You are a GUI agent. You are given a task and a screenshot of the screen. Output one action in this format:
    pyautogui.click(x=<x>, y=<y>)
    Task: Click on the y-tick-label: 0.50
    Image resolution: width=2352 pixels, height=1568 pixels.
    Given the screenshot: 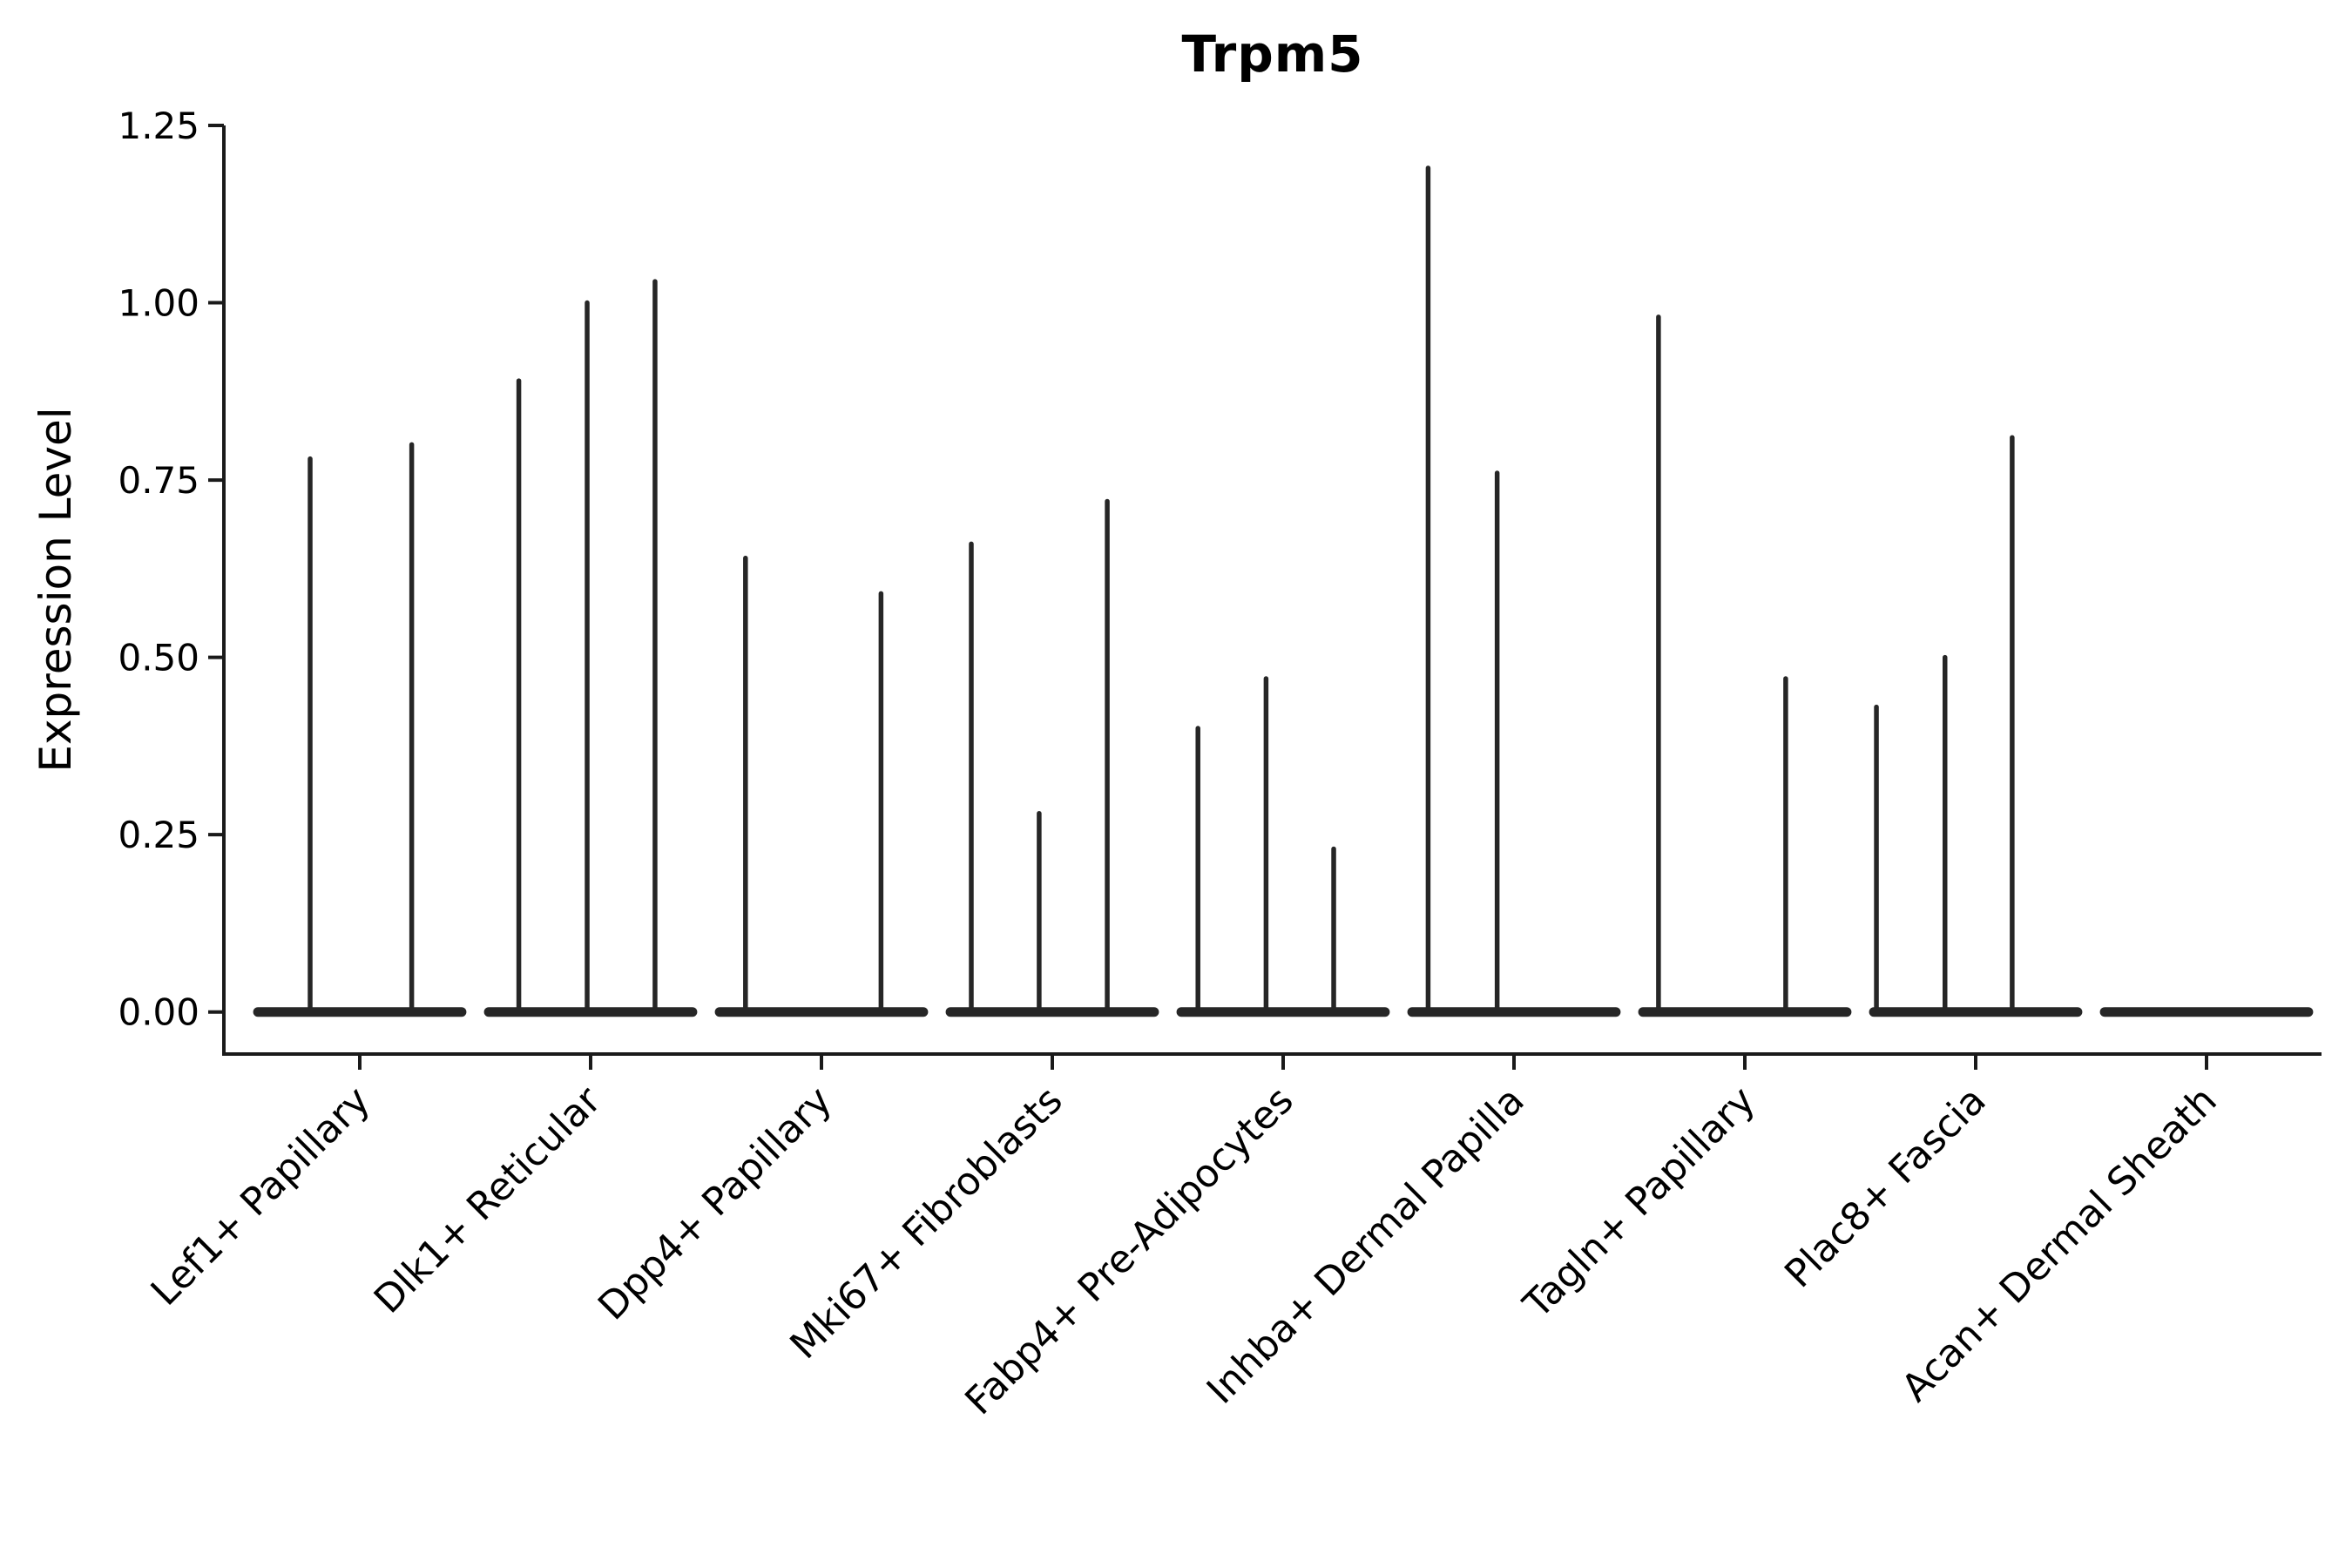 What is the action you would take?
    pyautogui.click(x=158, y=658)
    